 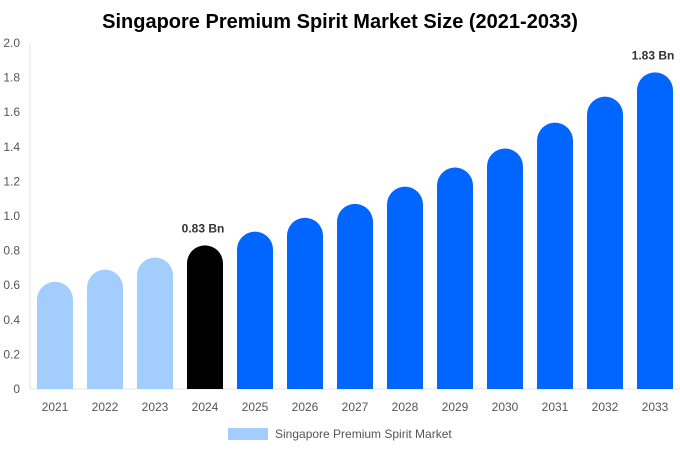 What do you see at coordinates (355, 296) in the screenshot?
I see `bar-2027` at bounding box center [355, 296].